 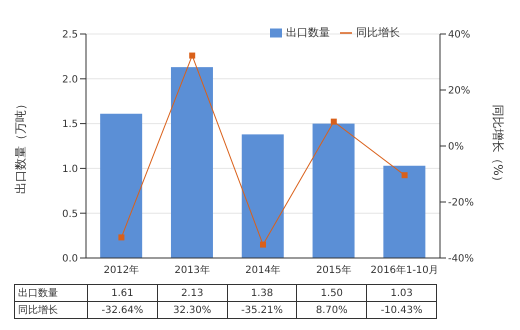 What do you see at coordinates (459, 35) in the screenshot?
I see `y2-tick-label: 40%` at bounding box center [459, 35].